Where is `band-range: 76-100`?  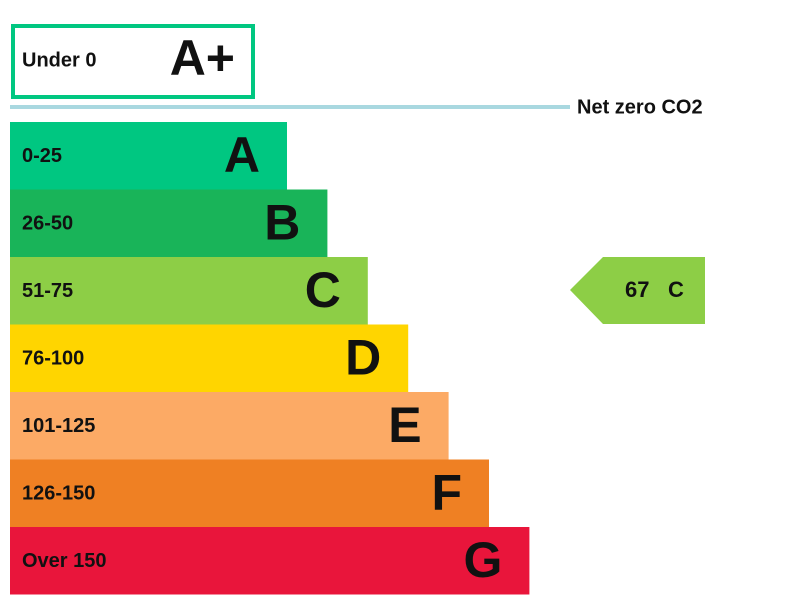 band-range: 76-100 is located at coordinates (53, 359).